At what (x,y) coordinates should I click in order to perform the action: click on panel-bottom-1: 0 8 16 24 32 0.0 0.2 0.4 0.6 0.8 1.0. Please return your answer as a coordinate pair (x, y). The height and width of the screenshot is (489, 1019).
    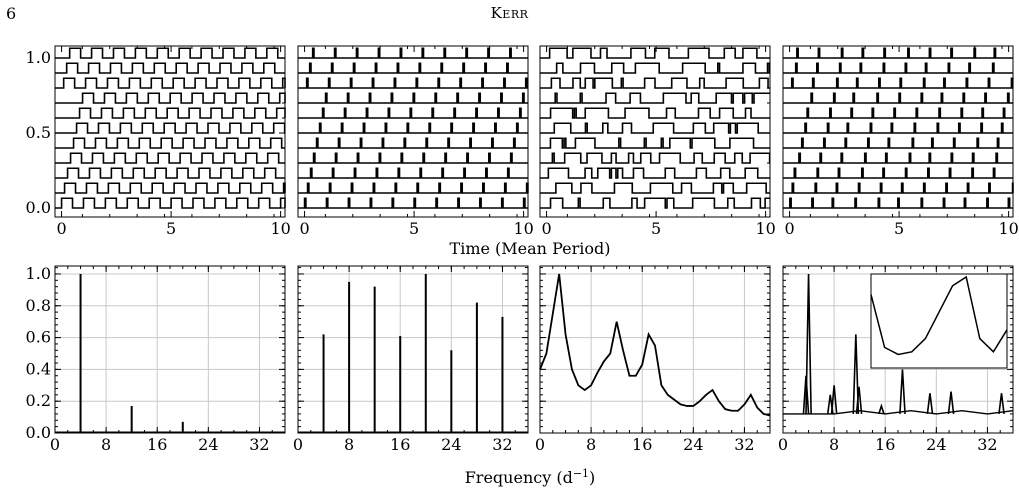
    Looking at the image, I should click on (156, 359).